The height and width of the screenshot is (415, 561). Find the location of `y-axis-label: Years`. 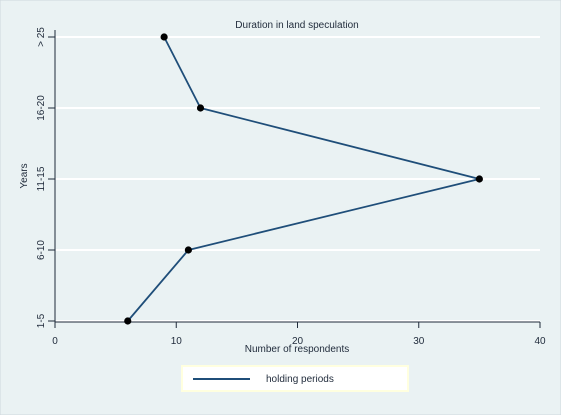

y-axis-label: Years is located at coordinates (24, 175).